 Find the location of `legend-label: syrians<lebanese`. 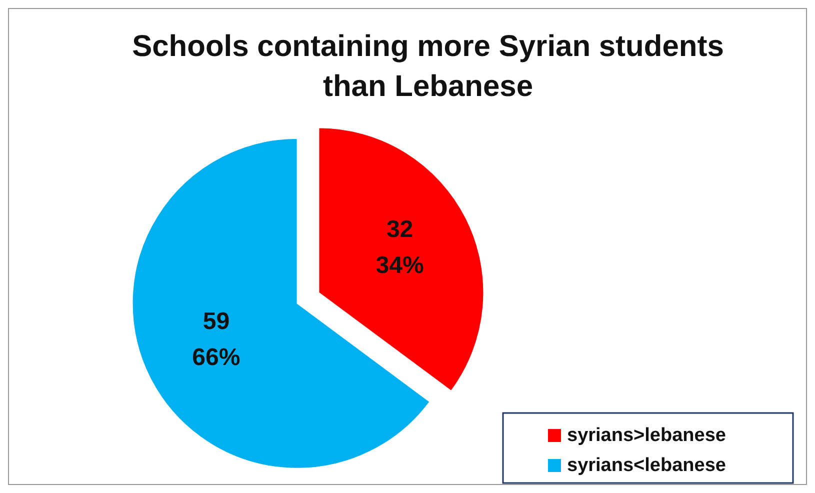

legend-label: syrians<lebanese is located at coordinates (646, 465).